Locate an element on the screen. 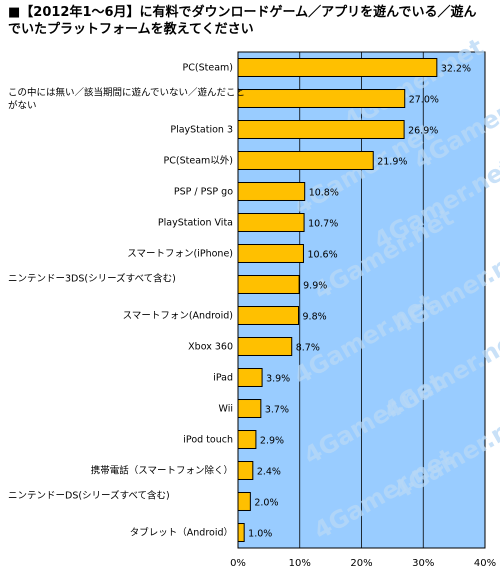 Image resolution: width=500 pixels, height=575 pixels. category-label: 携帯電話（スマートフォン除く） is located at coordinates (162, 471).